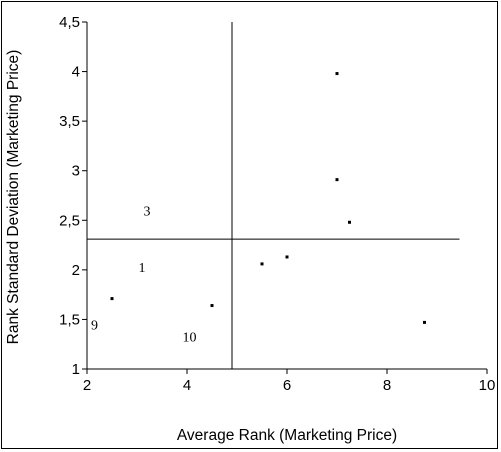  Describe the element at coordinates (487, 385) in the screenshot. I see `x-tick-label: 10` at that location.